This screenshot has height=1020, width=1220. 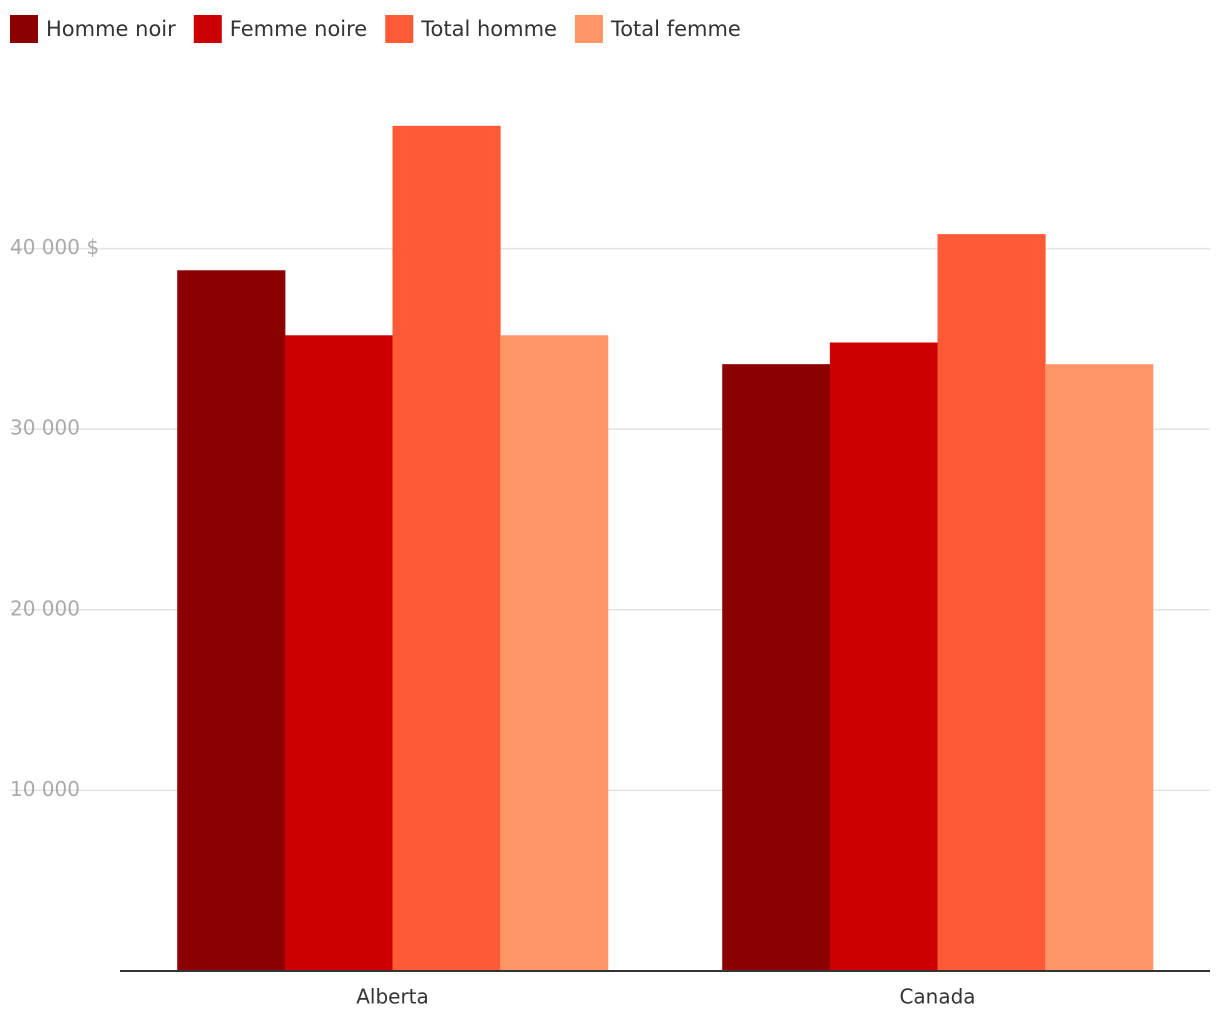 I want to click on y-tick-label: 40 000 $, so click(x=54, y=247).